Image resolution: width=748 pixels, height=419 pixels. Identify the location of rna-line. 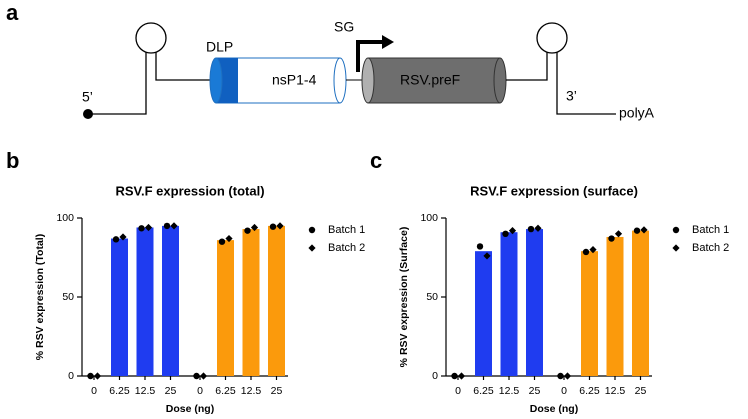
(150, 83).